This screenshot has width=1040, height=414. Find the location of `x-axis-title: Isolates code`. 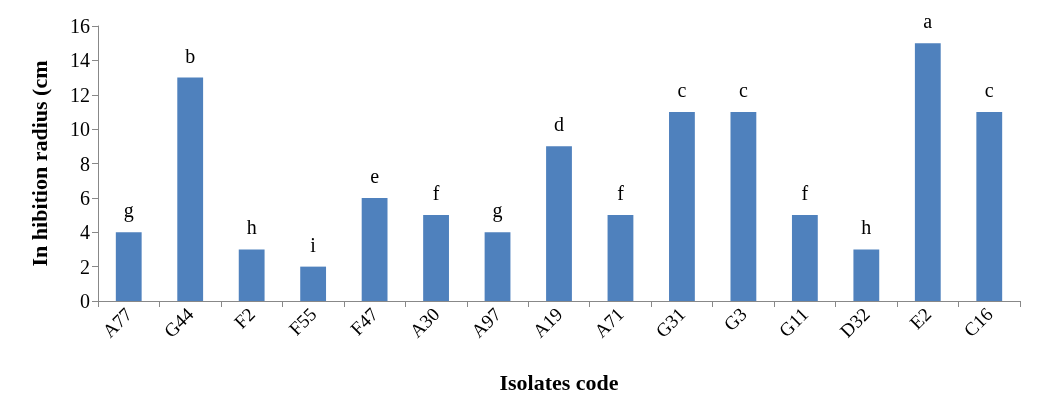

x-axis-title: Isolates code is located at coordinates (559, 382).